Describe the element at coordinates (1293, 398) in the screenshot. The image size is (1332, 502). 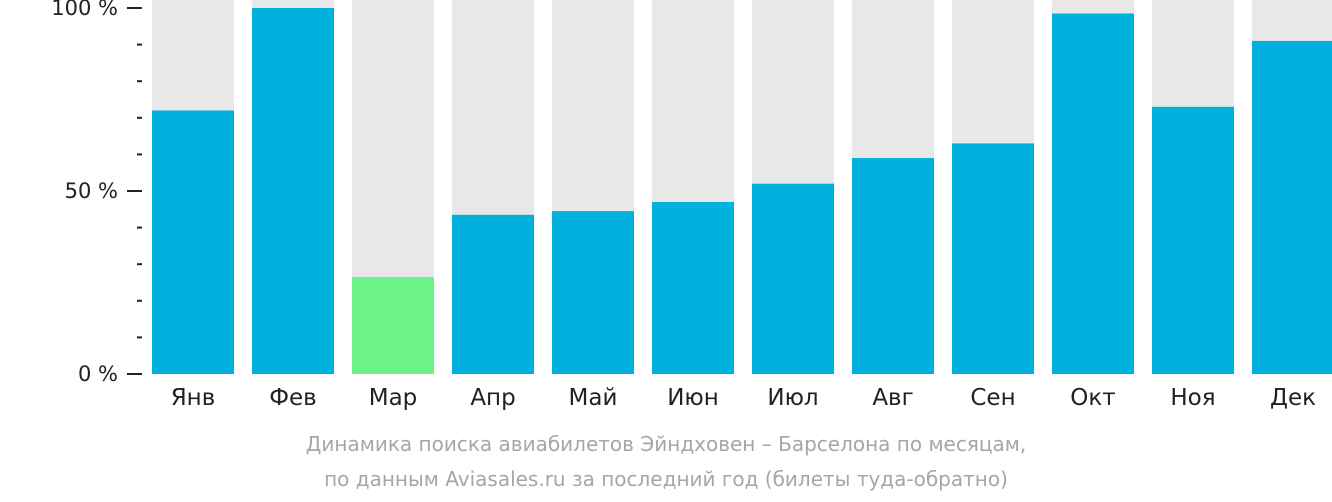
I see `x-tick-label: Дек` at that location.